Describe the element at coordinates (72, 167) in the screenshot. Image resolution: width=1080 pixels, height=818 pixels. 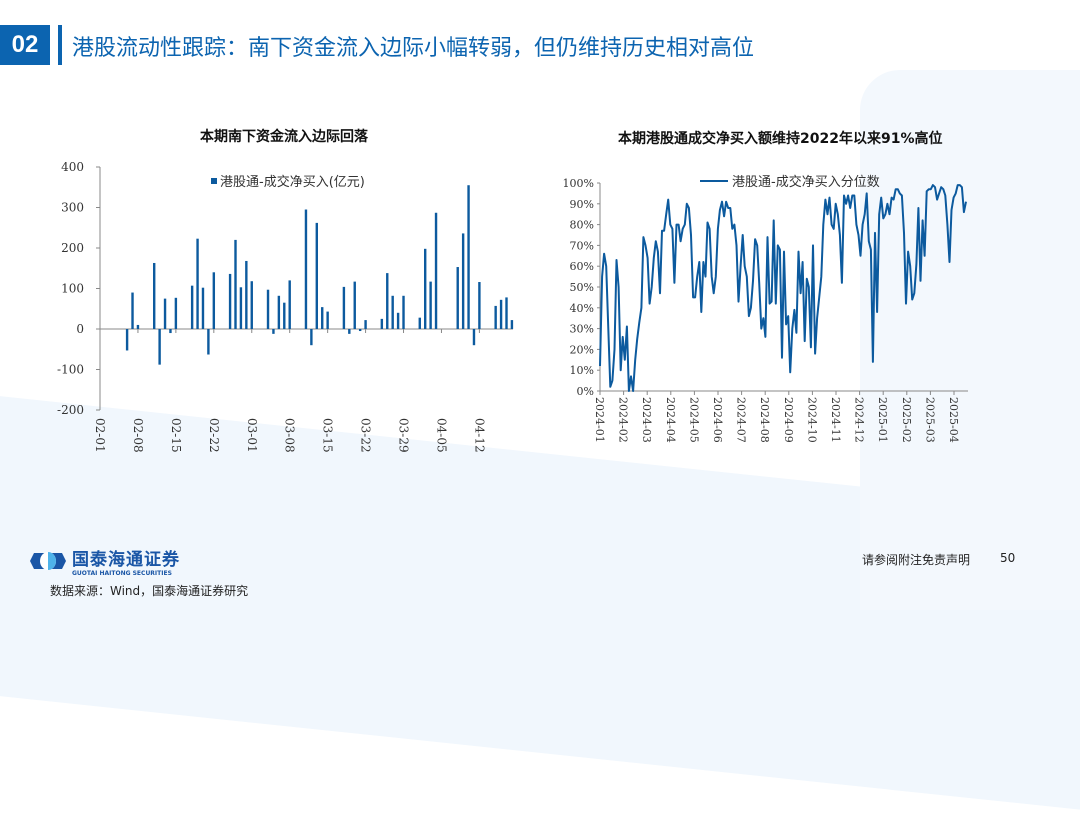
I see `y-tick-label: 400` at that location.